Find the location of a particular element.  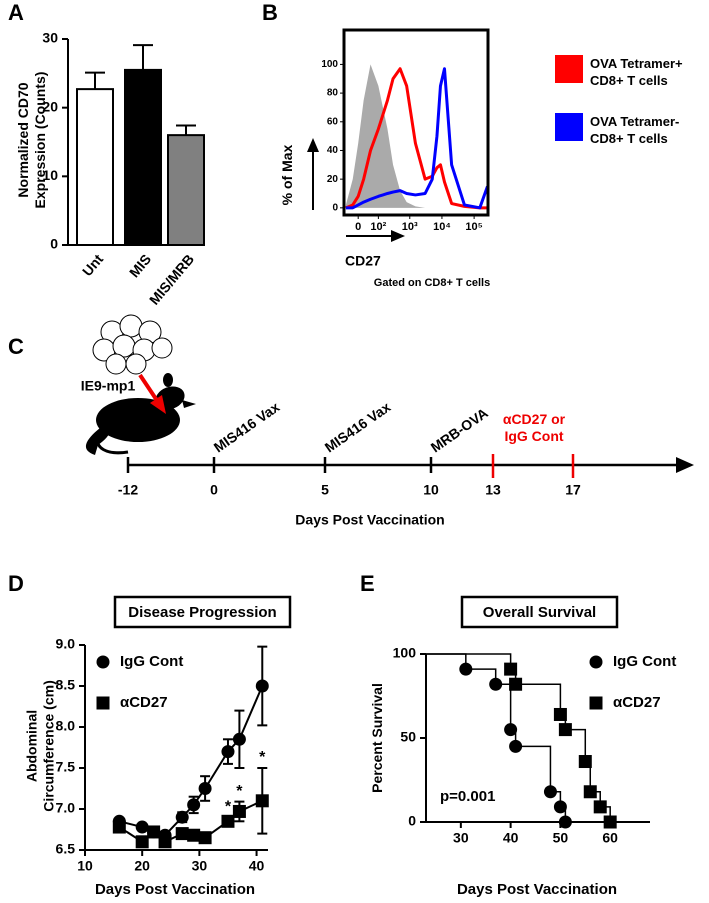

x-tick-label: 10² is located at coordinates (378, 227).